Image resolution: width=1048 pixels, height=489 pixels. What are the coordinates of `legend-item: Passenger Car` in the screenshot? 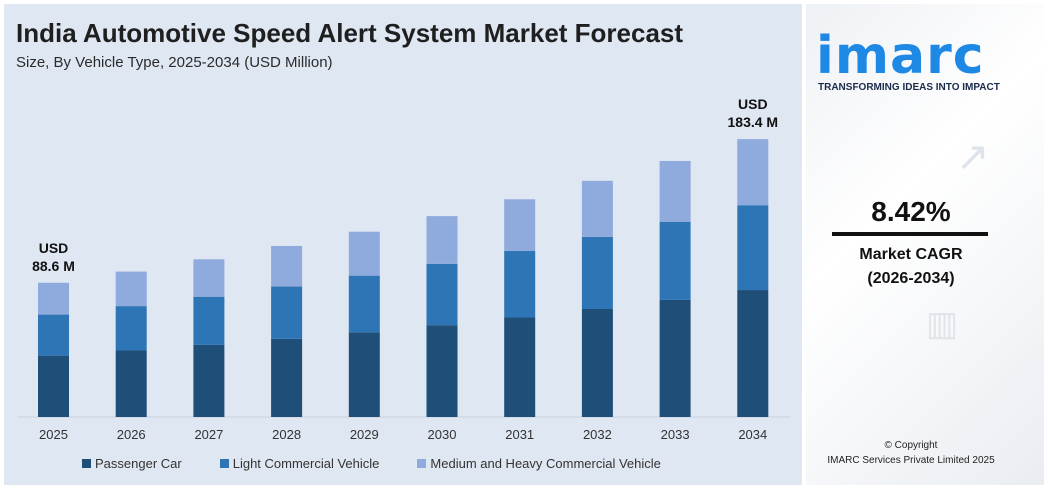 It's located at (132, 463).